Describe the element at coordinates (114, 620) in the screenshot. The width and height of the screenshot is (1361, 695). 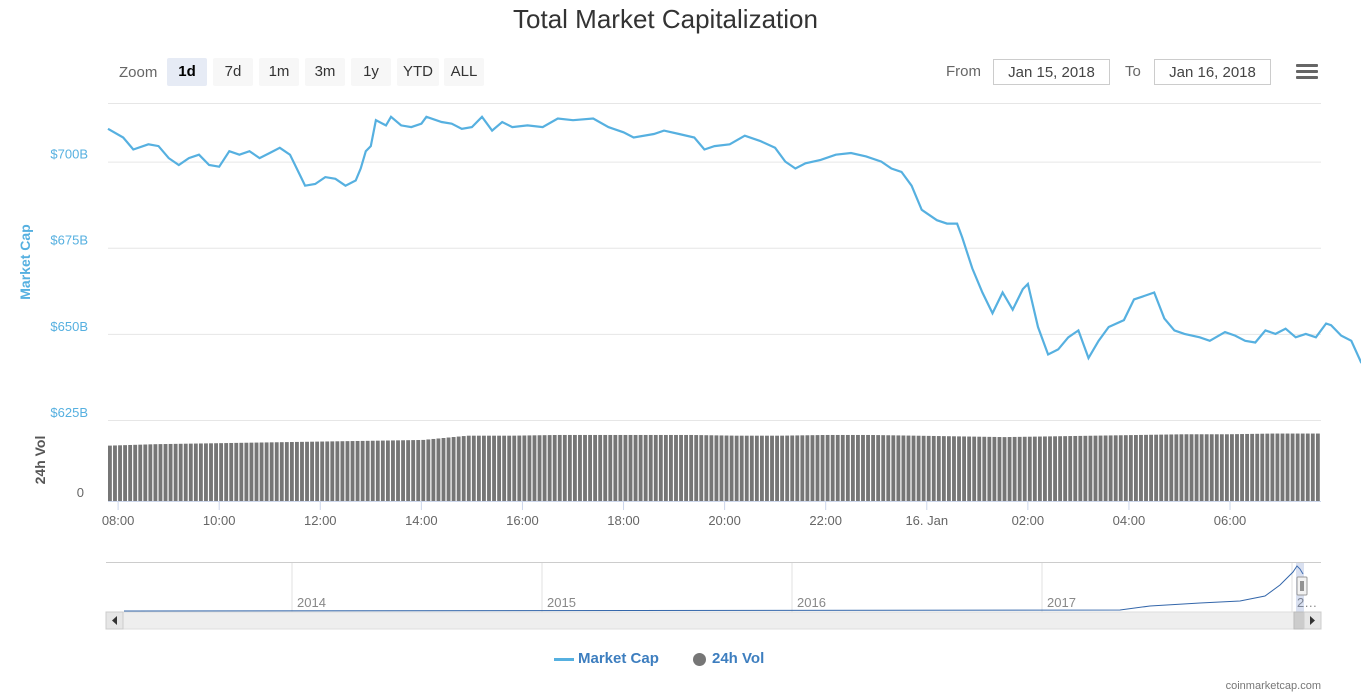
I see `scroll-left-arrow-icon` at that location.